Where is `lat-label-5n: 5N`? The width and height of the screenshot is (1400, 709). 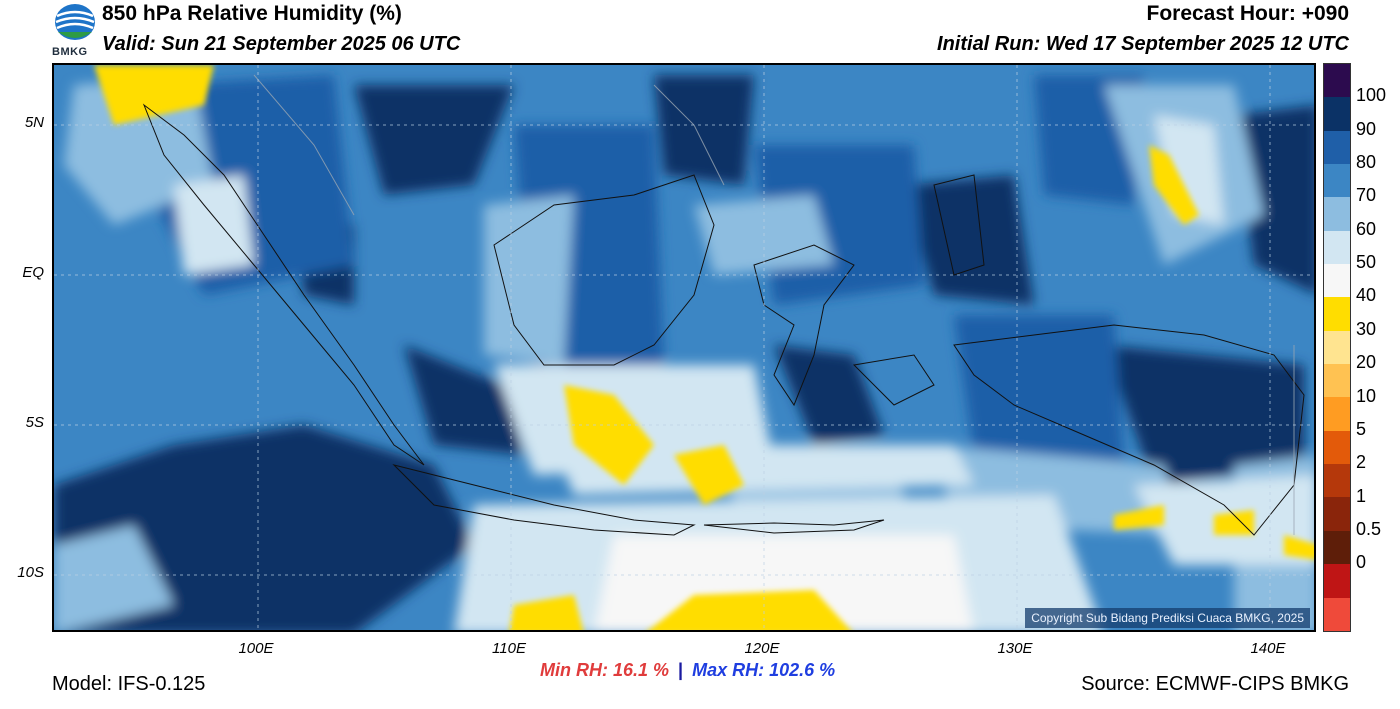
lat-label-5n: 5N is located at coordinates (34, 122).